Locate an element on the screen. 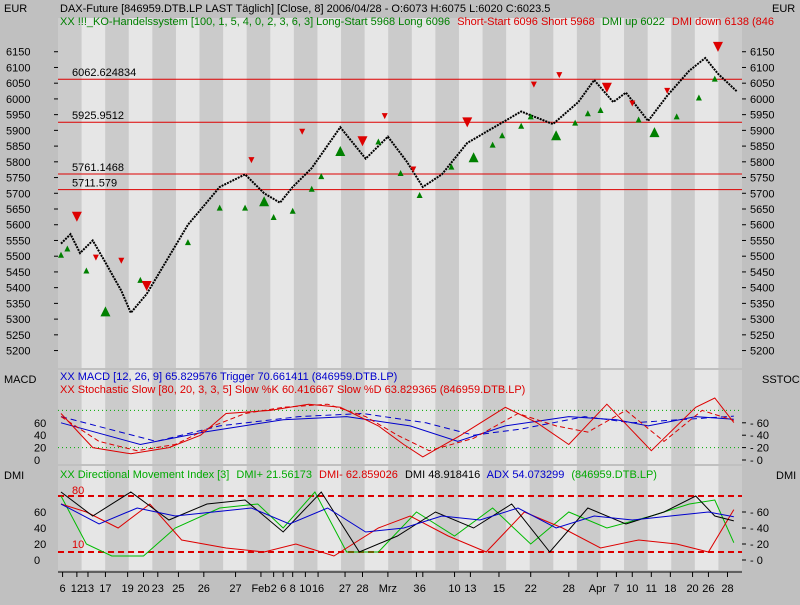 The width and height of the screenshot is (800, 605). price-tick-label-left: 5650 is located at coordinates (18, 210).